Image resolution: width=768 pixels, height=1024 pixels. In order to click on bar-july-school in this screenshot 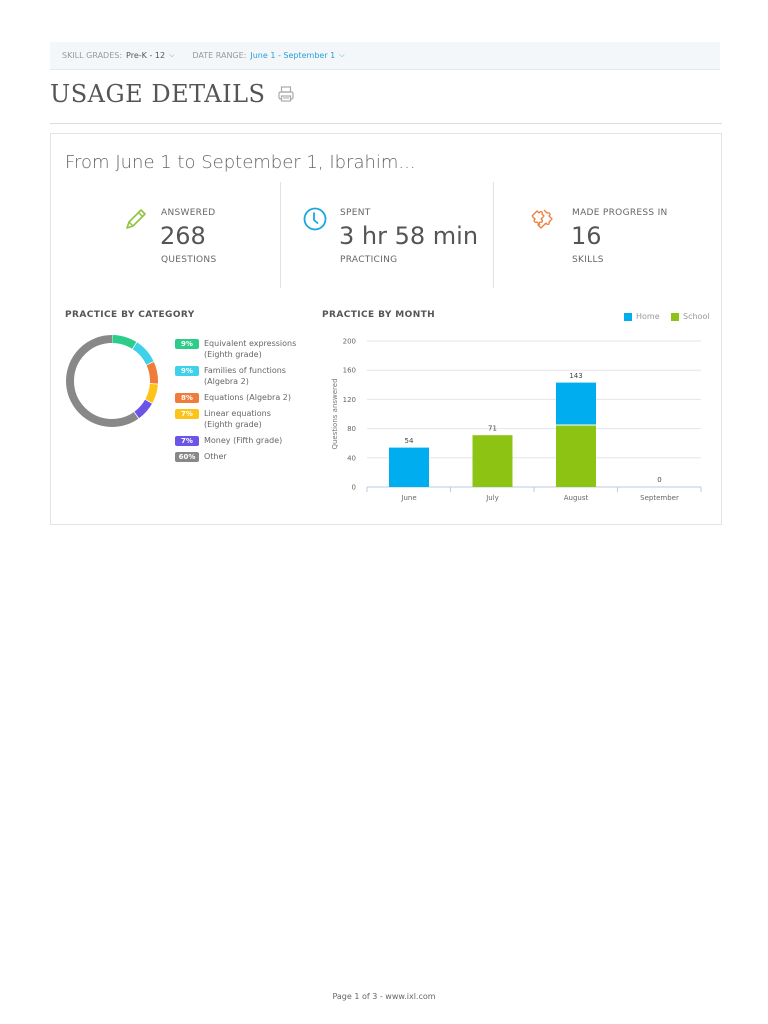, I will do `click(492, 461)`.